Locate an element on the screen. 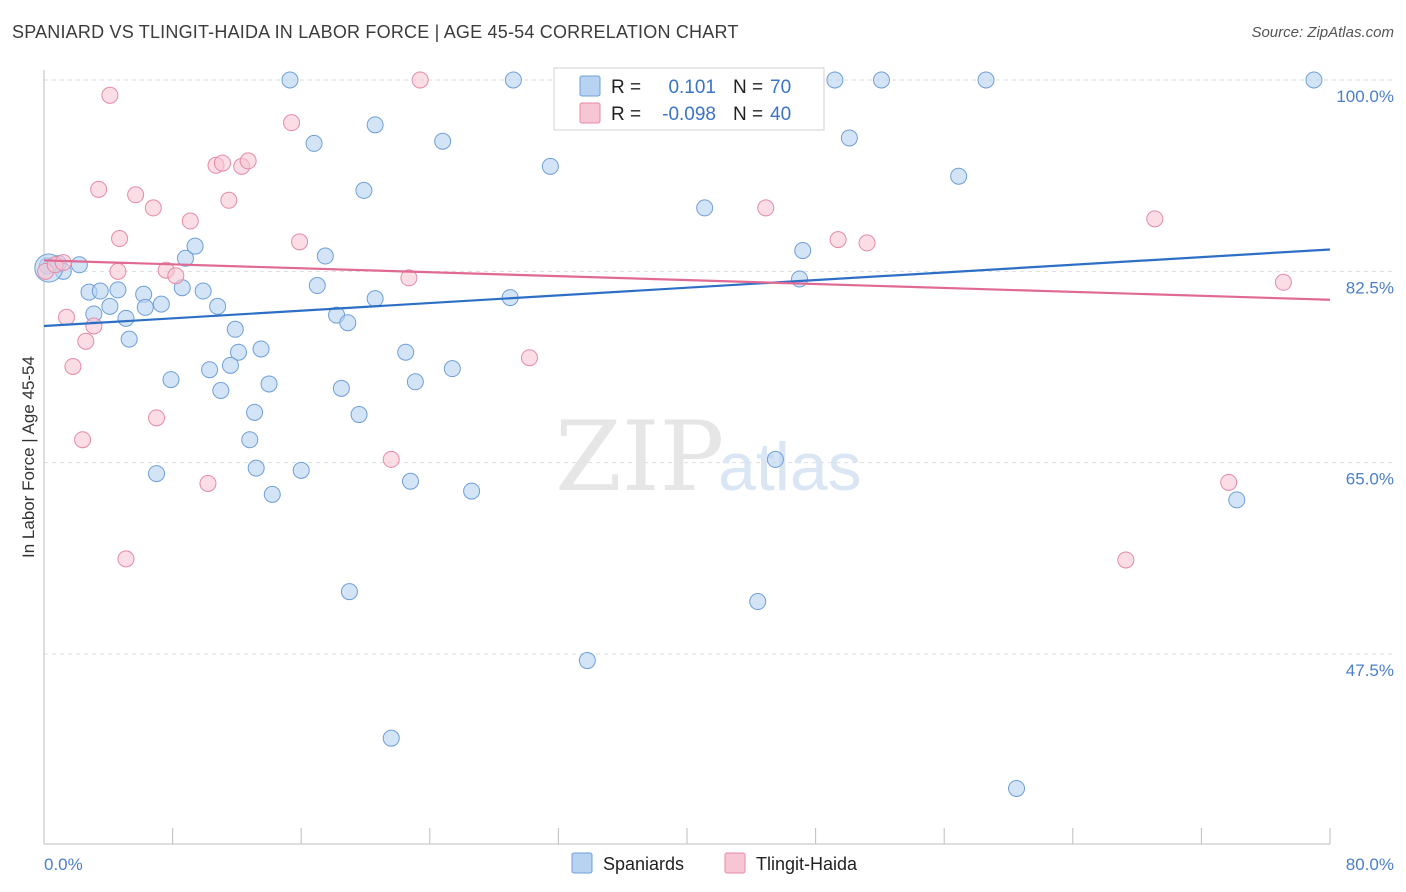  tlingit-haida-trend-line is located at coordinates (687, 280).